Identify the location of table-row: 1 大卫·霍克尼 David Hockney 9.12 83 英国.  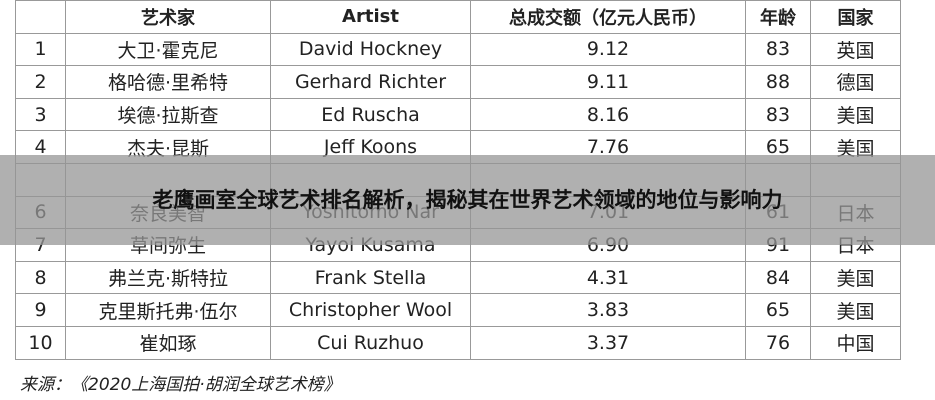
(458, 49).